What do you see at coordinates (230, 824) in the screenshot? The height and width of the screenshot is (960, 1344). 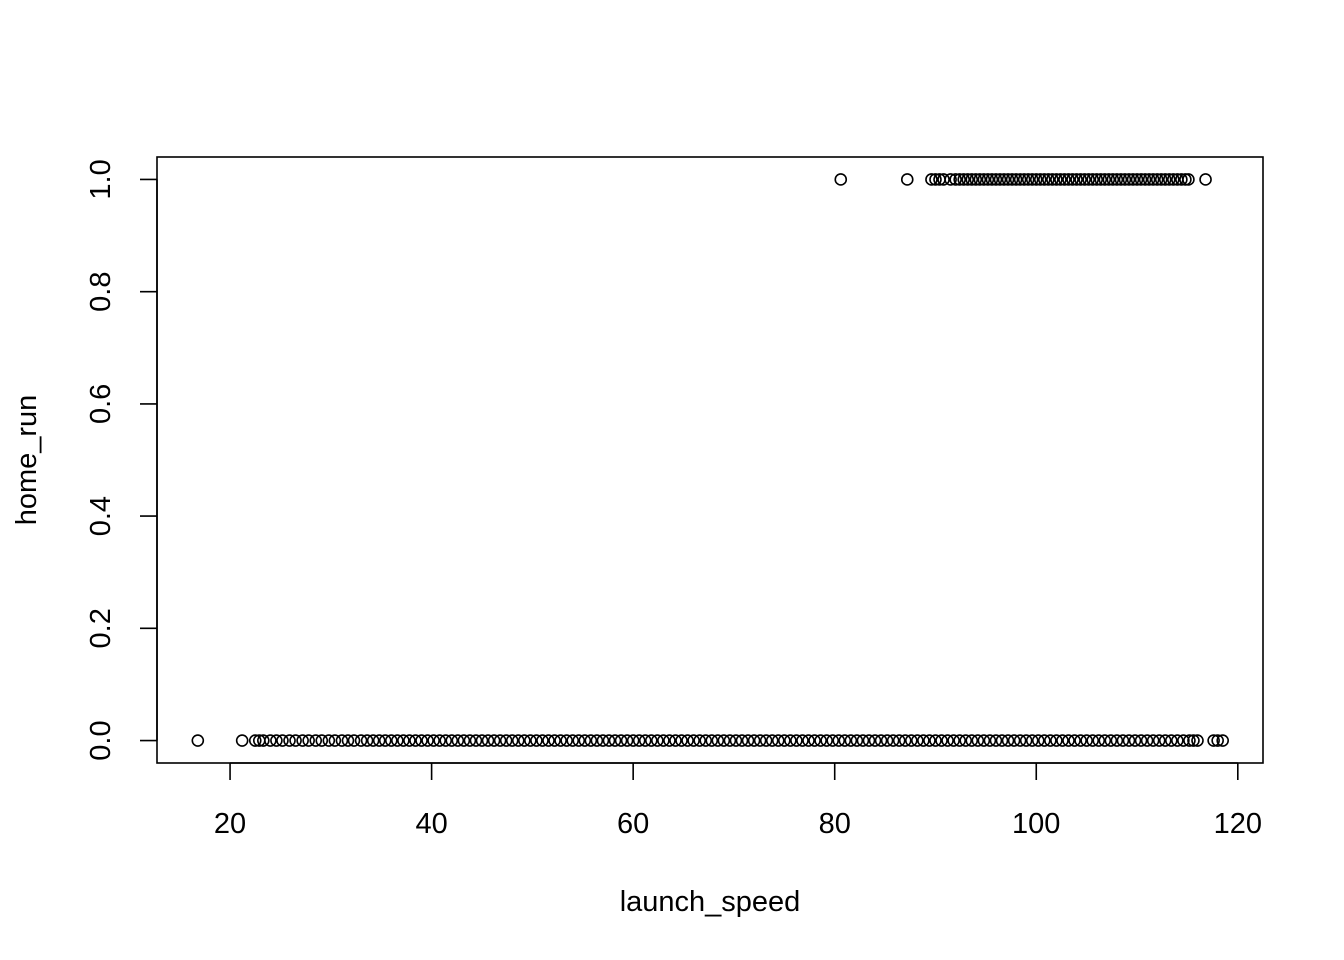 I see `x-tick-label: 20` at bounding box center [230, 824].